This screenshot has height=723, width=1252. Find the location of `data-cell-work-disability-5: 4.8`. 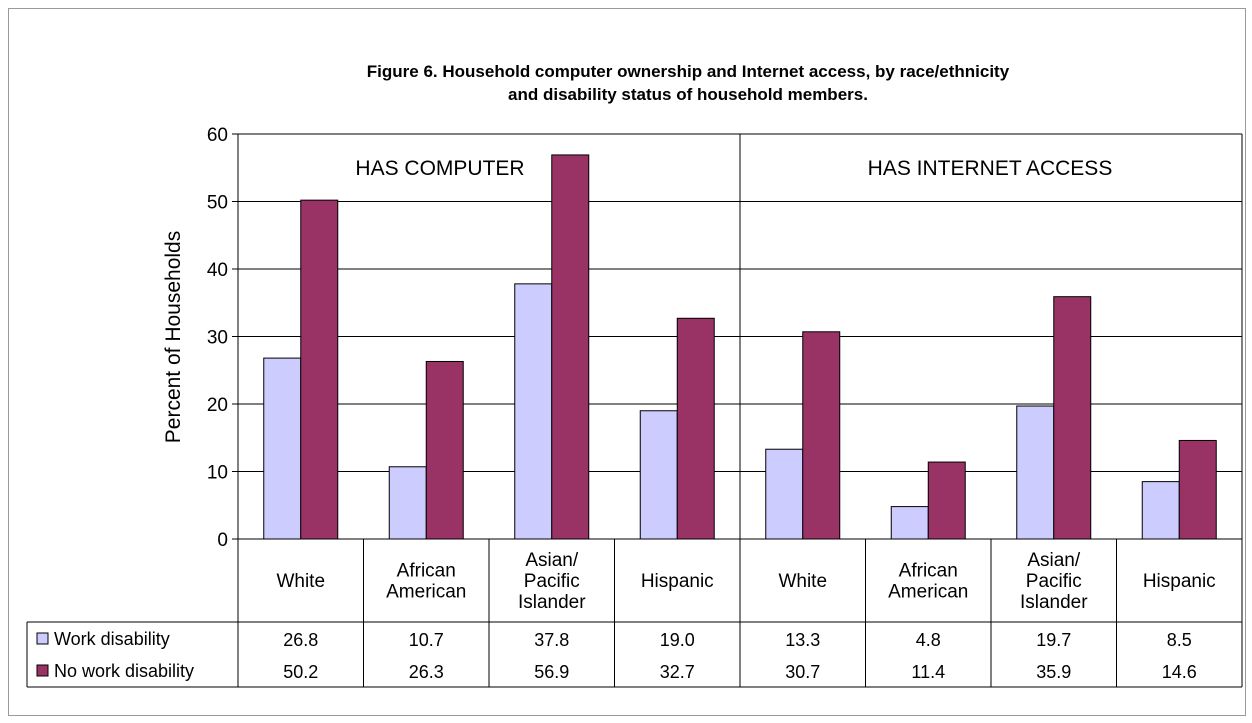

data-cell-work-disability-5: 4.8 is located at coordinates (928, 640).